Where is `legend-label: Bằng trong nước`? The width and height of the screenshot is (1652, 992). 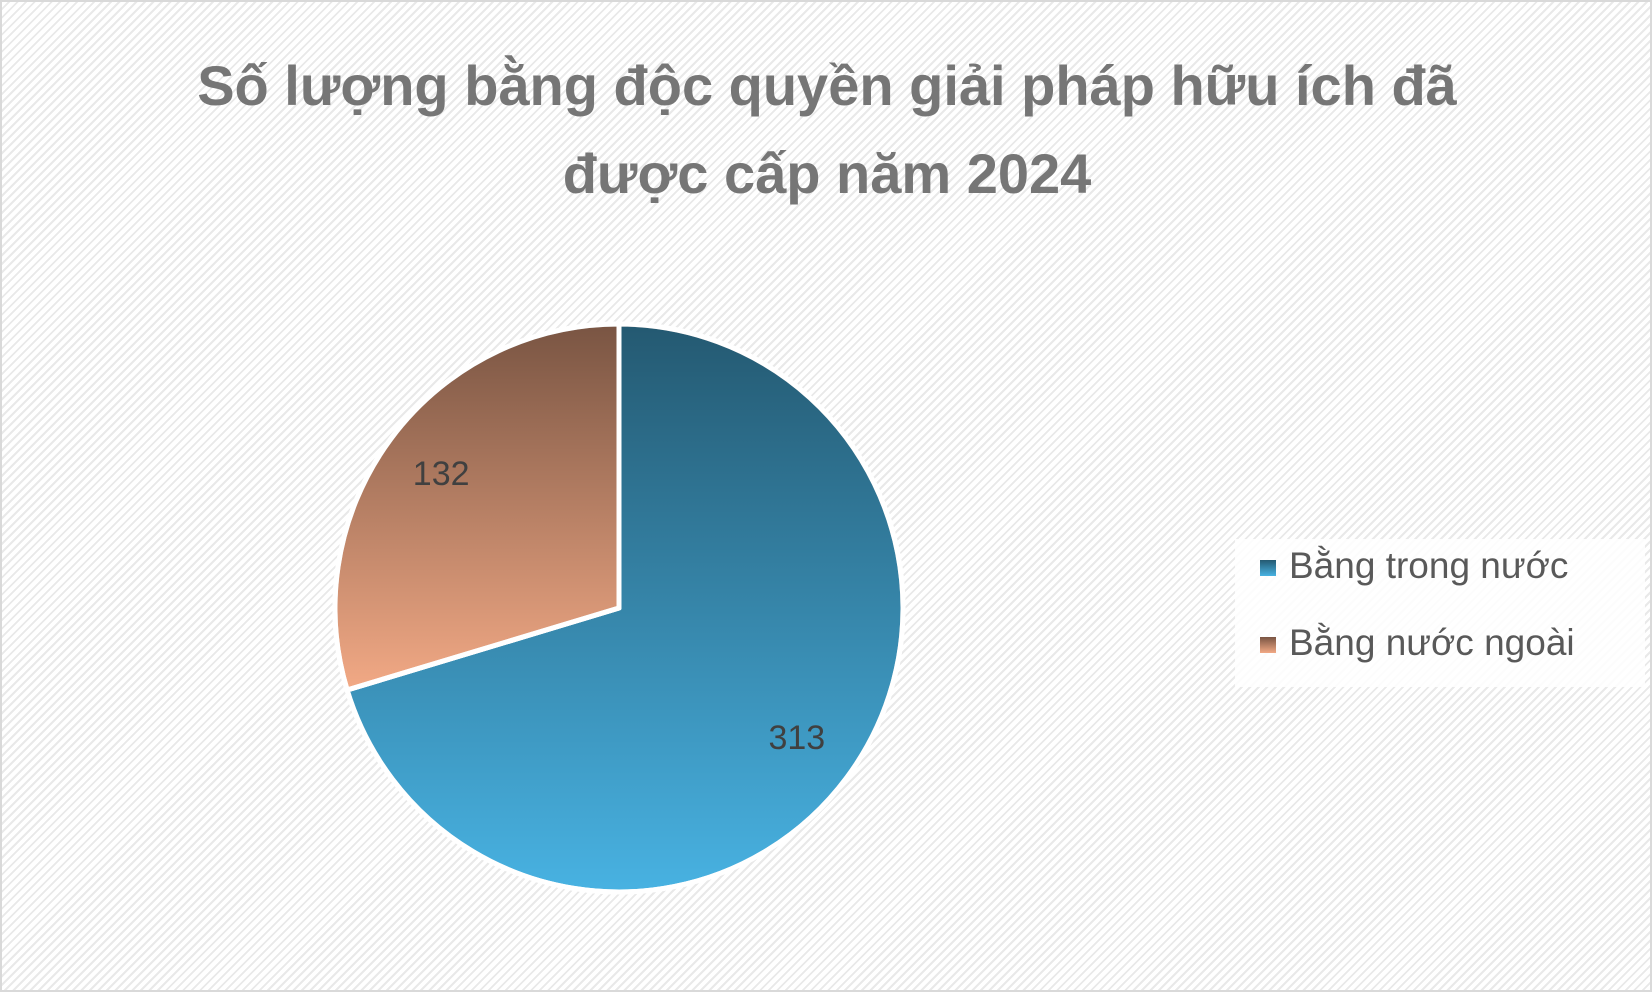
legend-label: Bằng trong nước is located at coordinates (1428, 565).